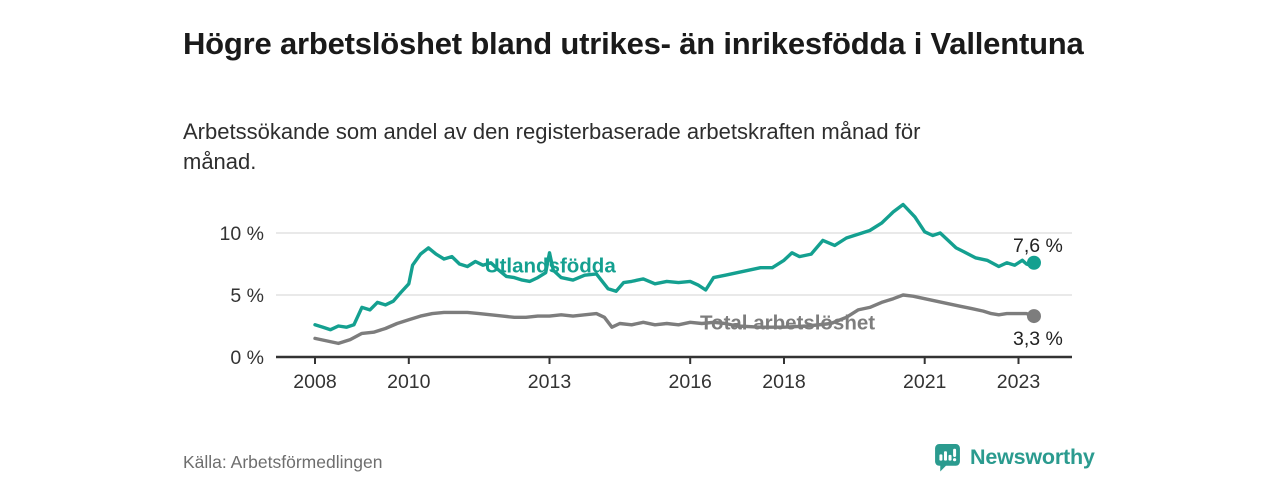 The image size is (1280, 480). What do you see at coordinates (783, 382) in the screenshot?
I see `x-tick-label: 2018` at bounding box center [783, 382].